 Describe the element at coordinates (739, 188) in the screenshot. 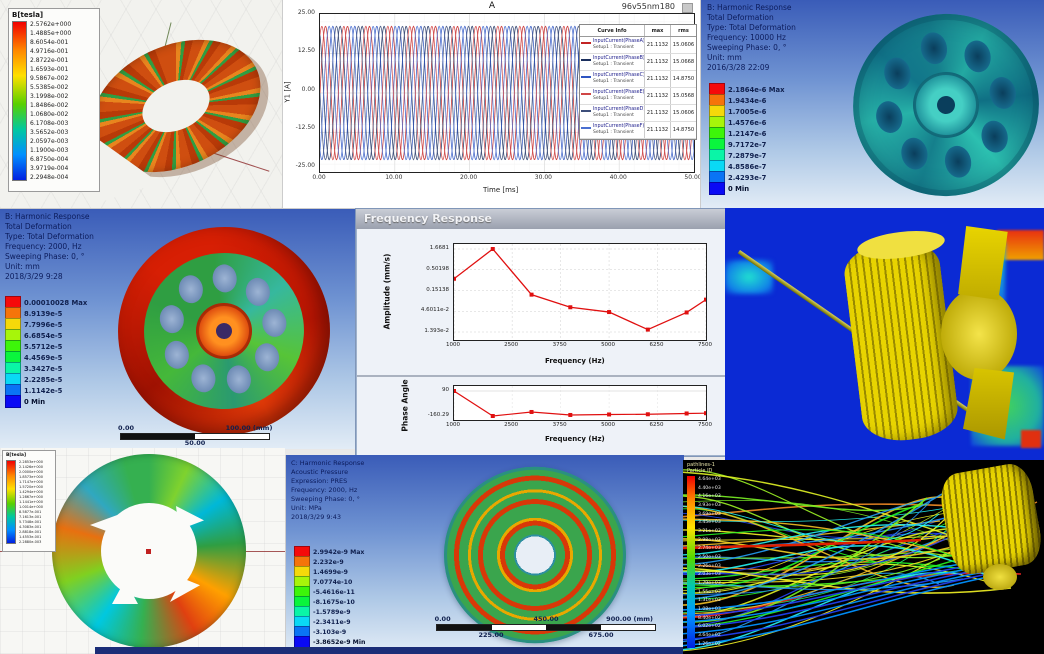

I see `colorbar-value: 0 Min` at that location.